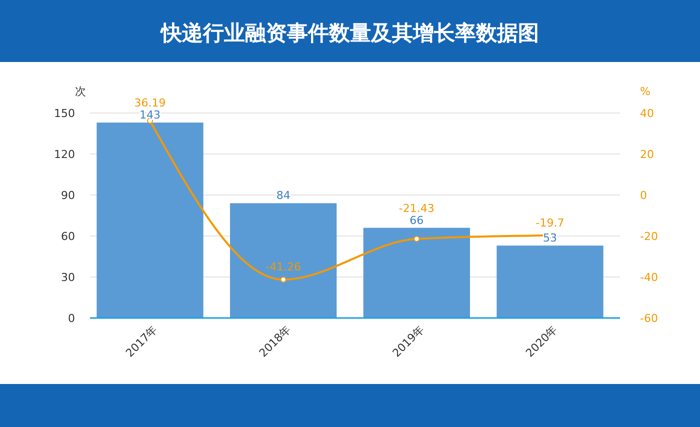 The width and height of the screenshot is (700, 427). I want to click on y-tick-label: 150, so click(64, 113).